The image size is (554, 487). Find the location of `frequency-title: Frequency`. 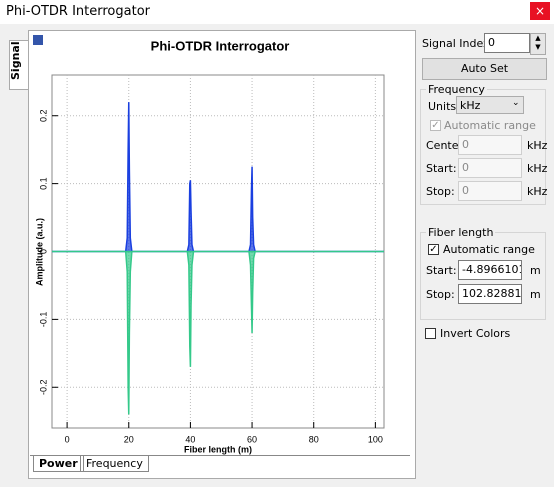

frequency-title: Frequency is located at coordinates (456, 89).